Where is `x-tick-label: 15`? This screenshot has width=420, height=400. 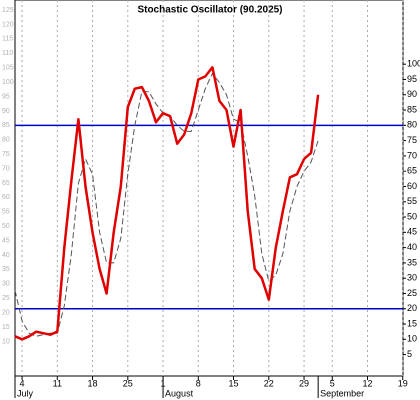 x-tick-label: 15 is located at coordinates (234, 383).